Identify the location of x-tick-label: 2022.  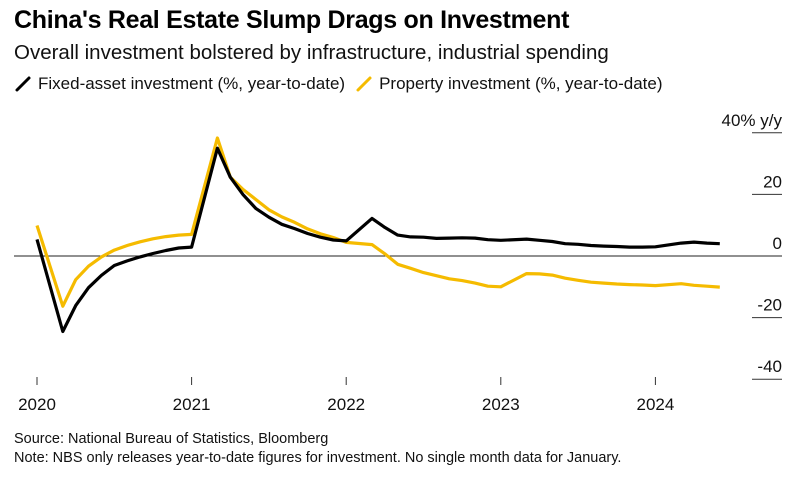
(346, 404).